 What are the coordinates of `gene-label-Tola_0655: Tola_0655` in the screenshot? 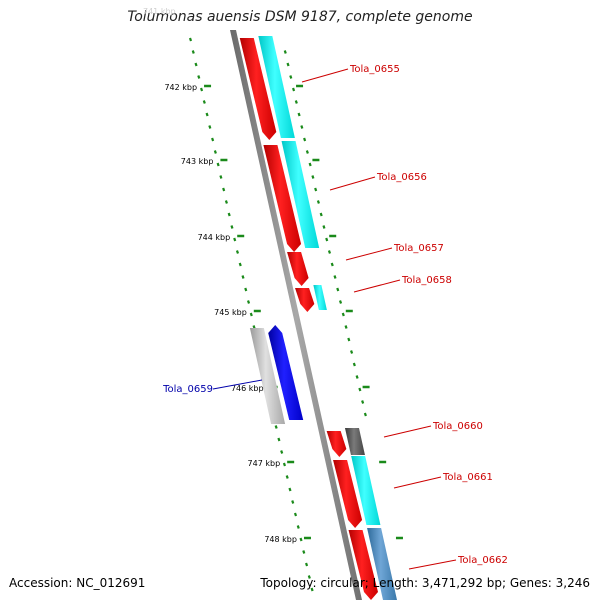 It's located at (374, 69).